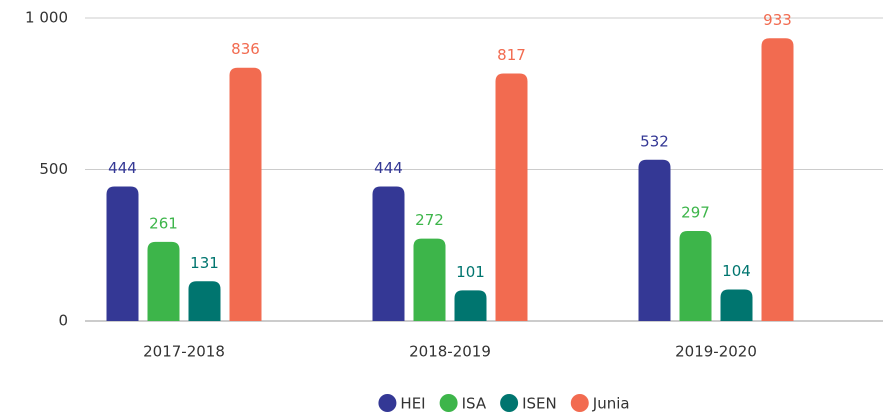  What do you see at coordinates (539, 404) in the screenshot?
I see `legend-label: ISEN` at bounding box center [539, 404].